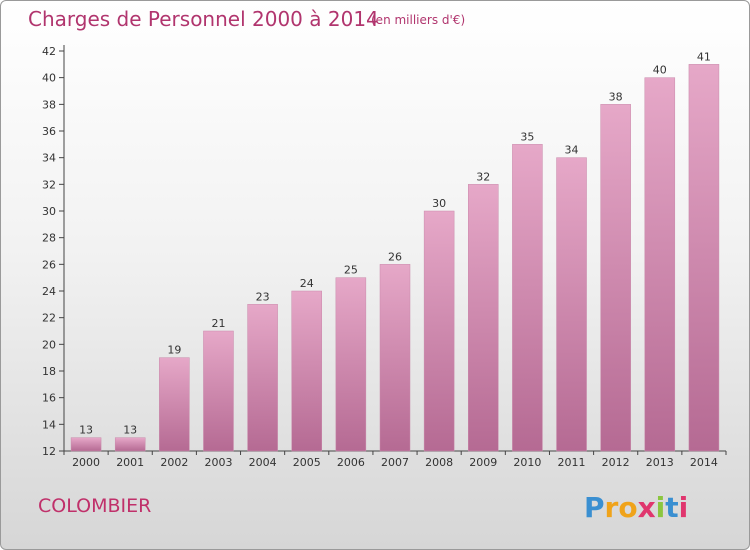  I want to click on bar-value-label: 35, so click(527, 136).